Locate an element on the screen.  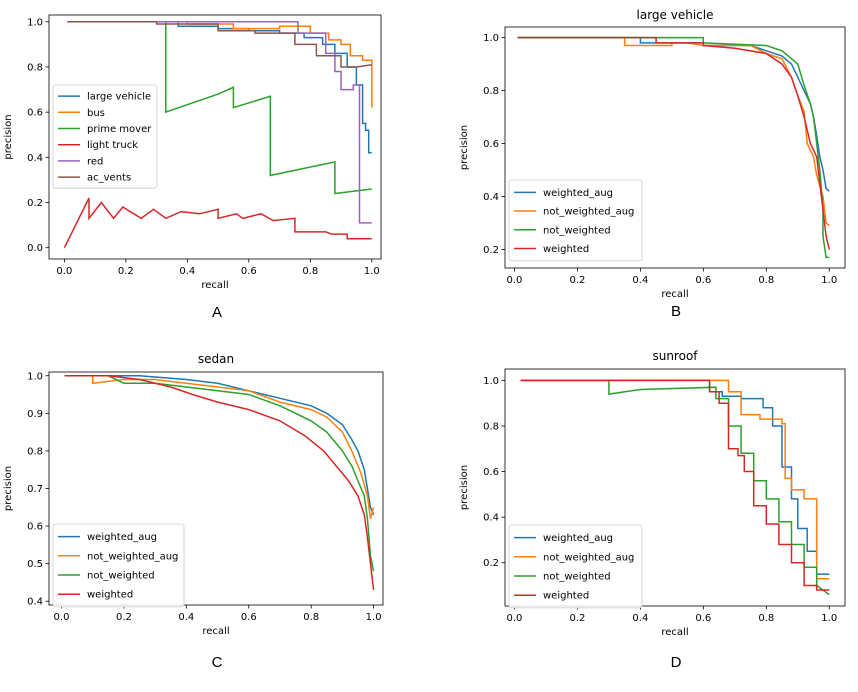
panel-tag: A is located at coordinates (217, 312).